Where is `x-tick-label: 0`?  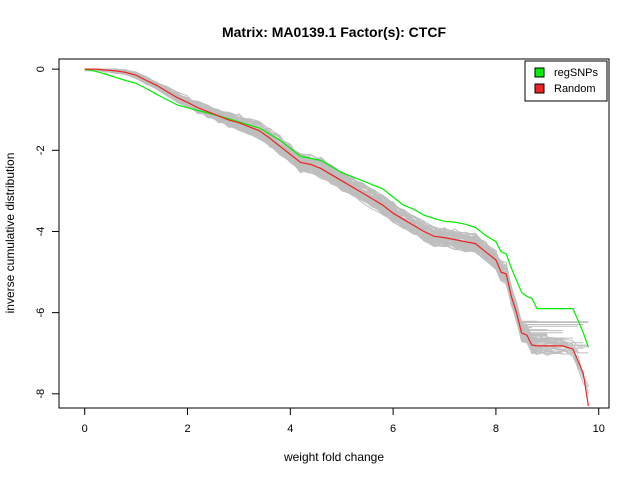 x-tick-label: 0 is located at coordinates (85, 429).